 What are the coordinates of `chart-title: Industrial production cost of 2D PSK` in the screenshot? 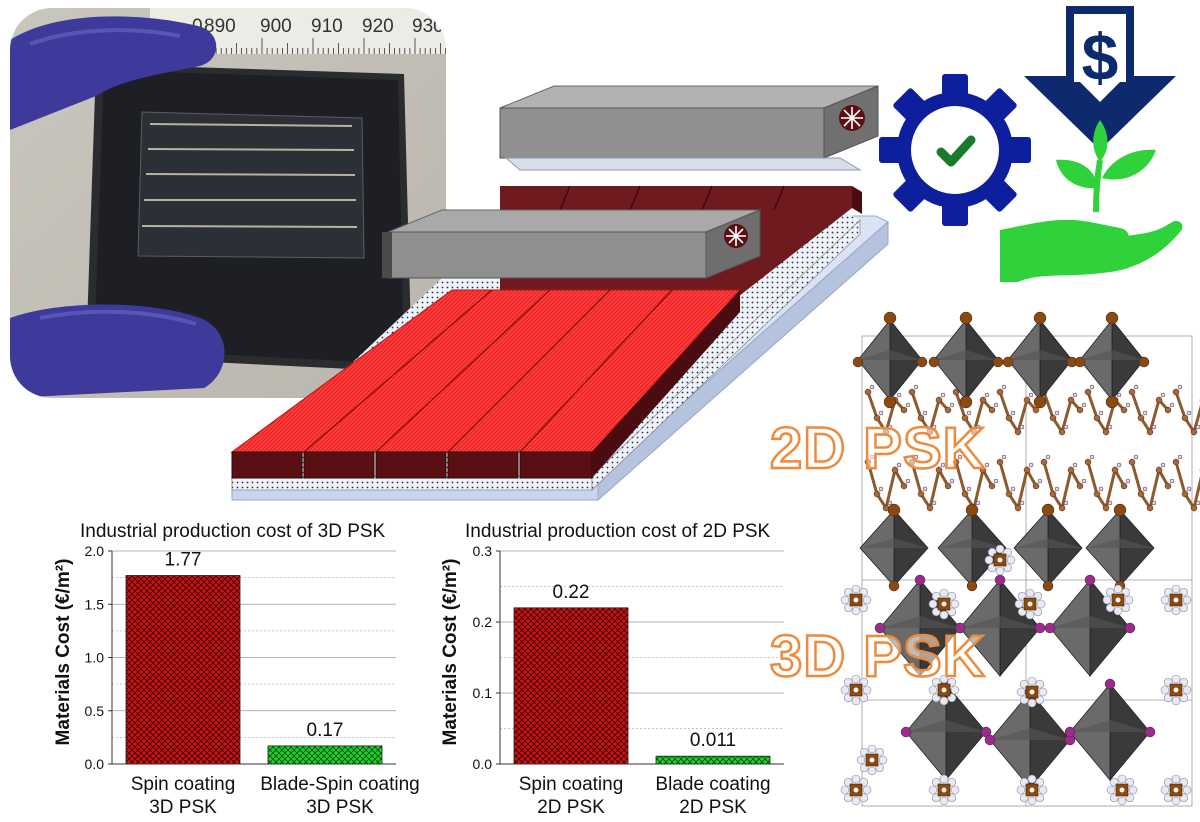 It's located at (618, 531).